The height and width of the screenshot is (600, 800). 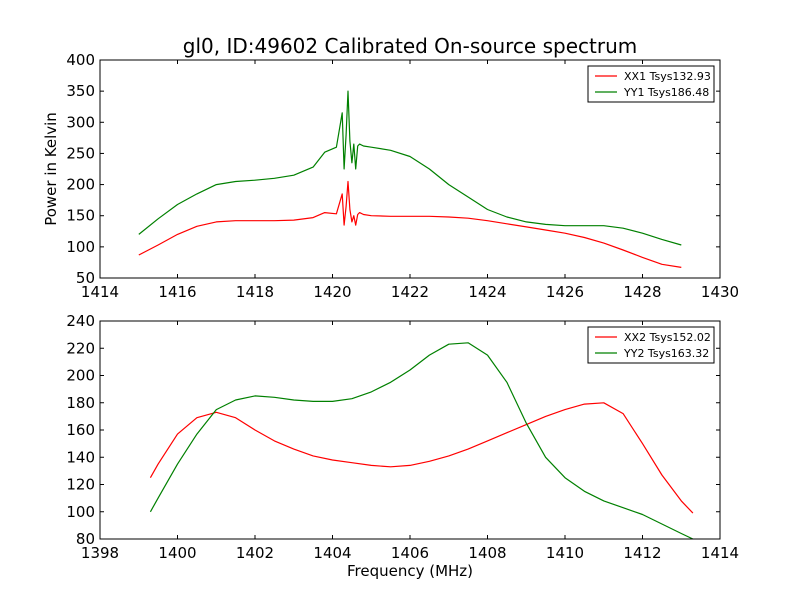 I want to click on legend: XX2 Tsys152.02 YY2 Tsys163.32, so click(x=651, y=345).